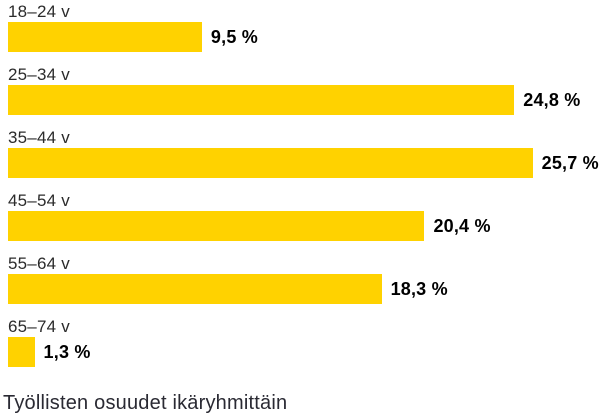  I want to click on chart-title: Työllisten osuudet ikäryhmittäin, so click(145, 403).